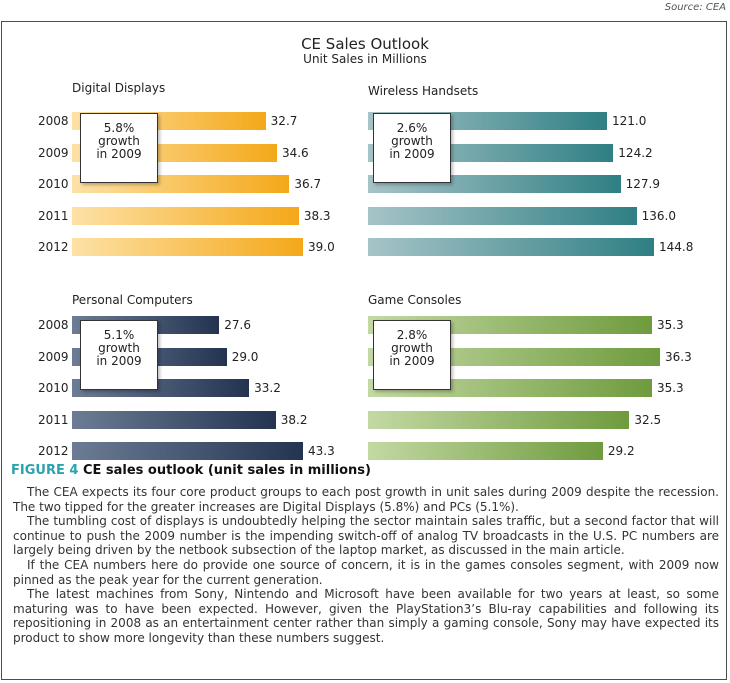  What do you see at coordinates (317, 215) in the screenshot?
I see `value-label: 38.3` at bounding box center [317, 215].